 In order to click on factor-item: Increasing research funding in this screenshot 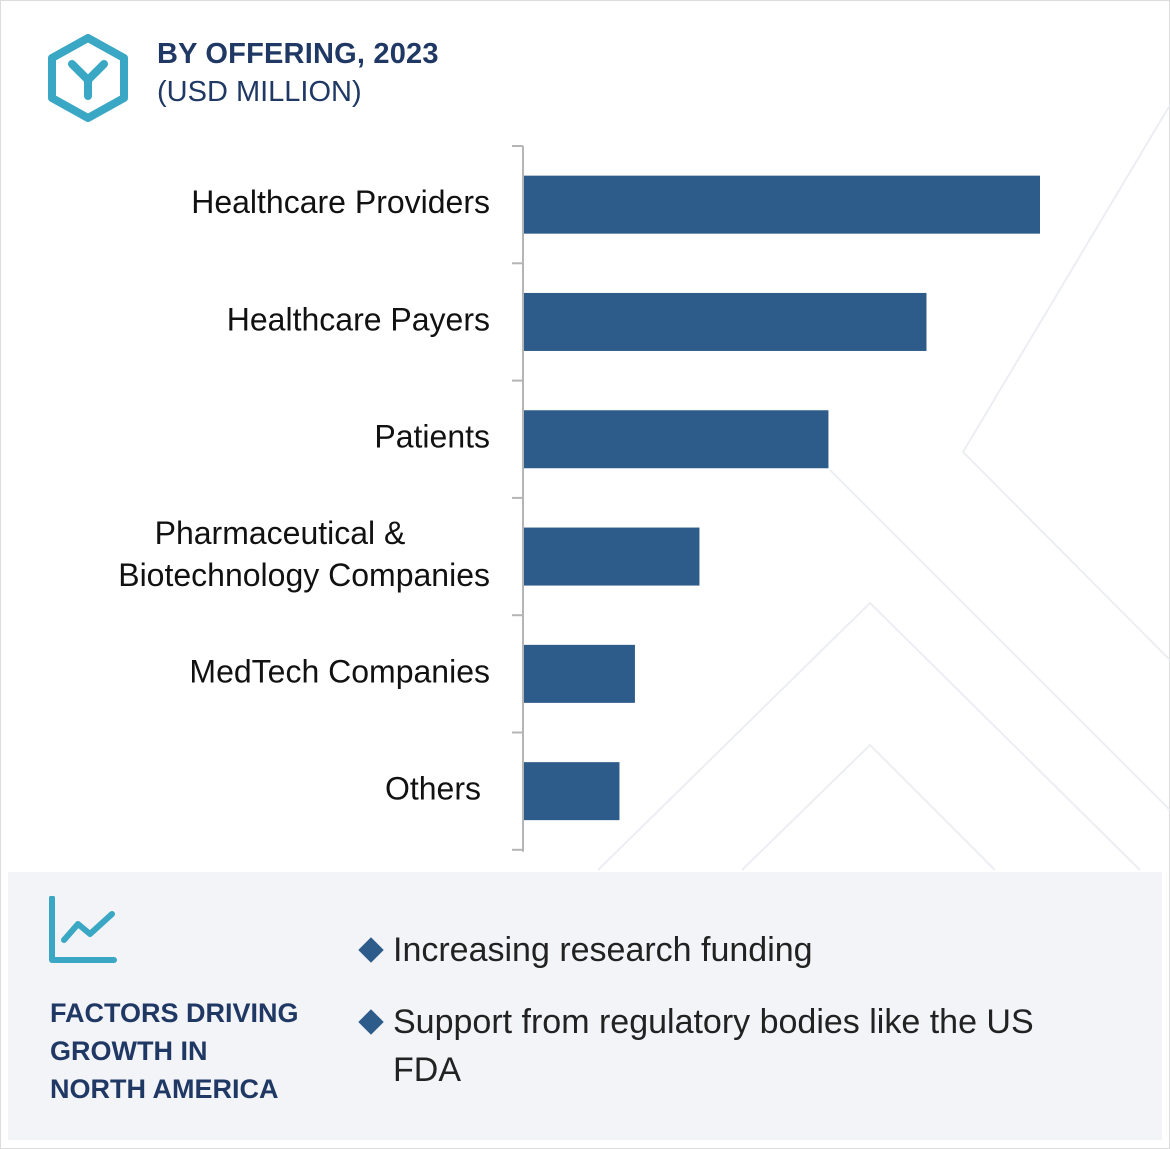, I will do `click(728, 950)`.